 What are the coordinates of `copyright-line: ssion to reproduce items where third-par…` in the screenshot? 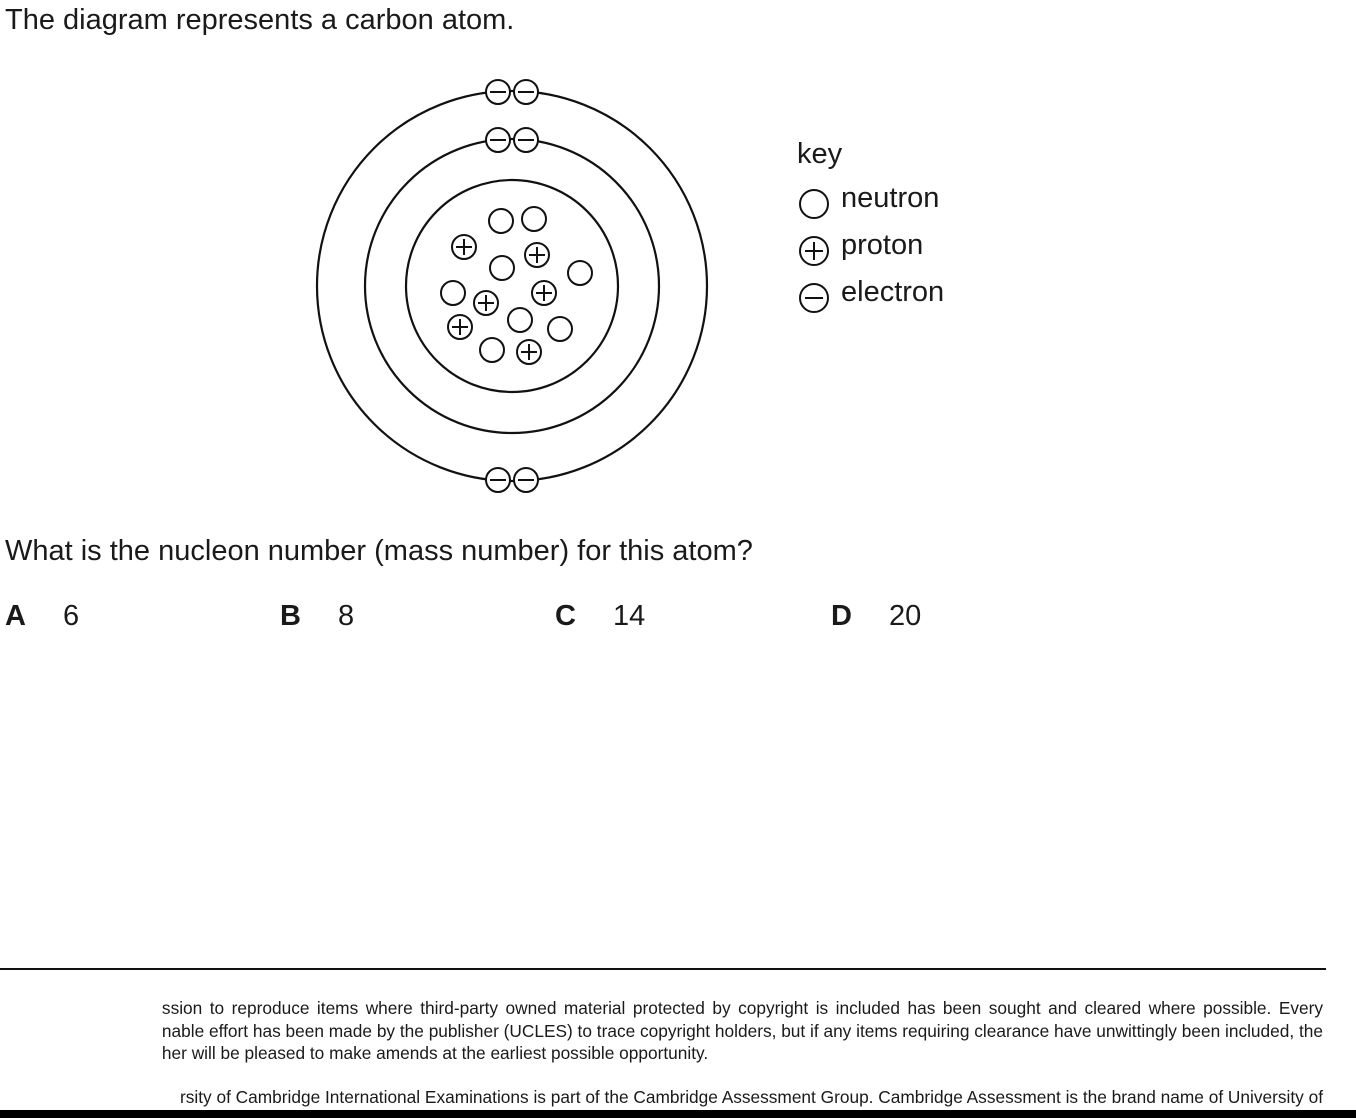 It's located at (742, 1008).